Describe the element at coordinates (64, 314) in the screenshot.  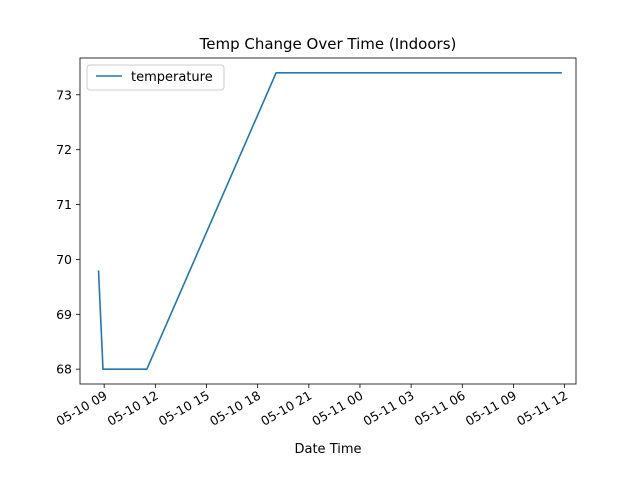
I see `y-tick-label: 69` at that location.